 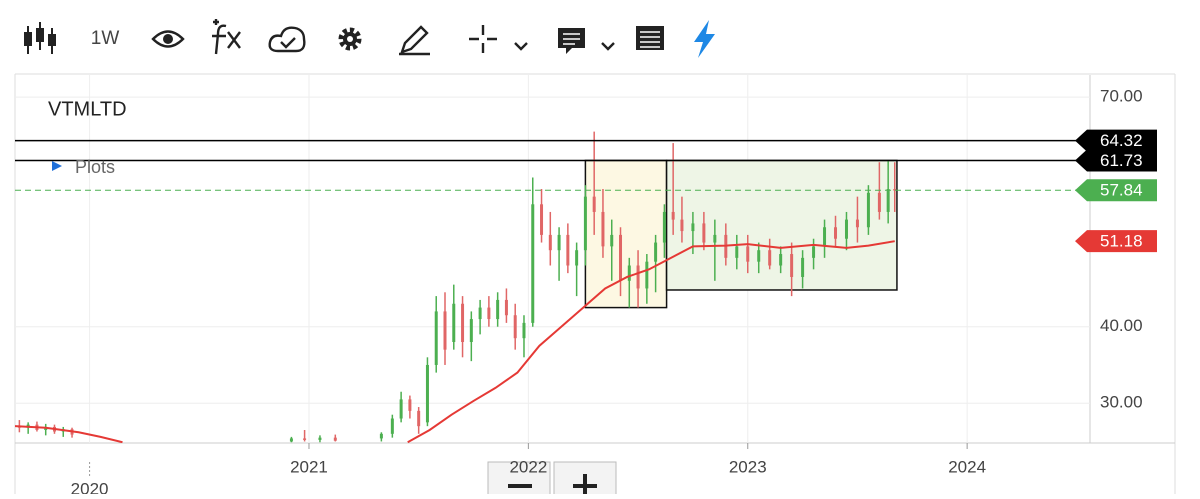 What do you see at coordinates (226, 37) in the screenshot?
I see `fx-icon` at bounding box center [226, 37].